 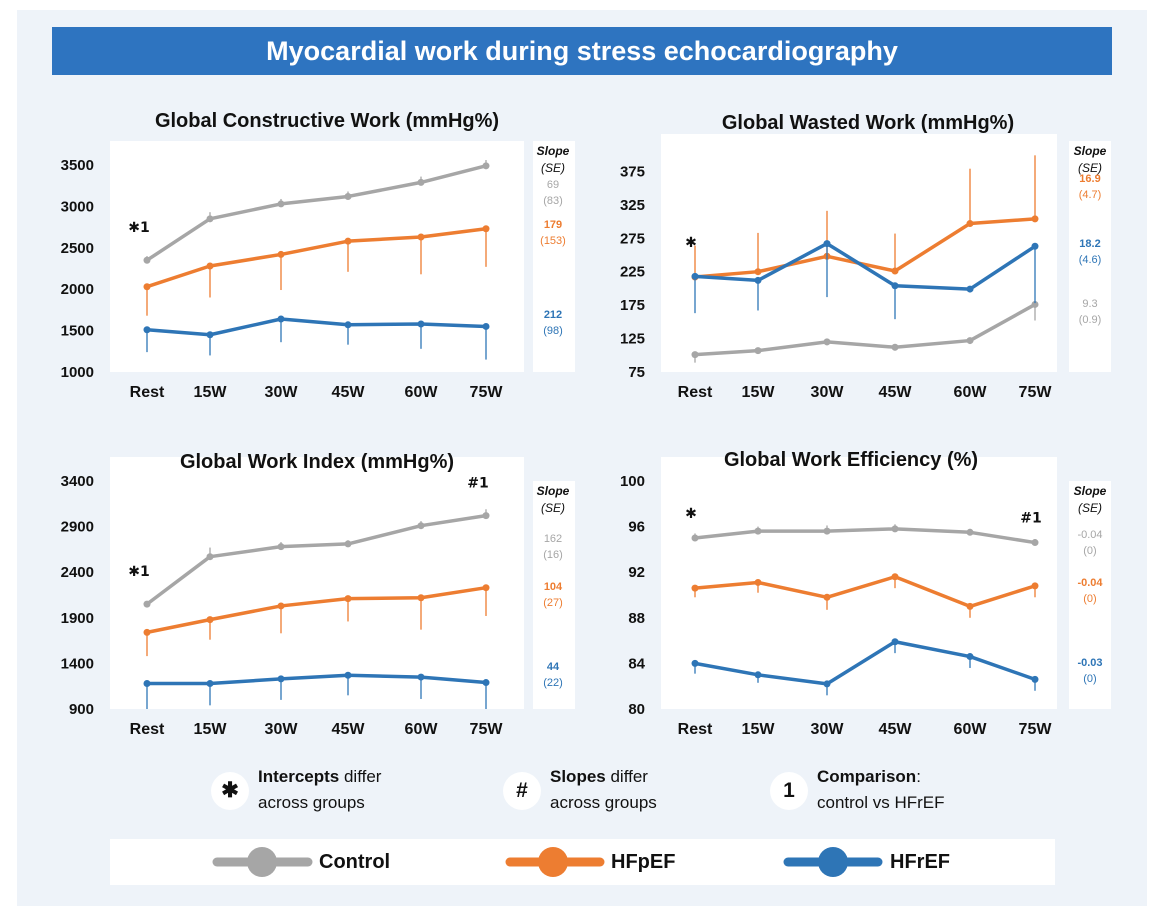 I want to click on chart1-xtick-label: 75W, so click(x=487, y=392).